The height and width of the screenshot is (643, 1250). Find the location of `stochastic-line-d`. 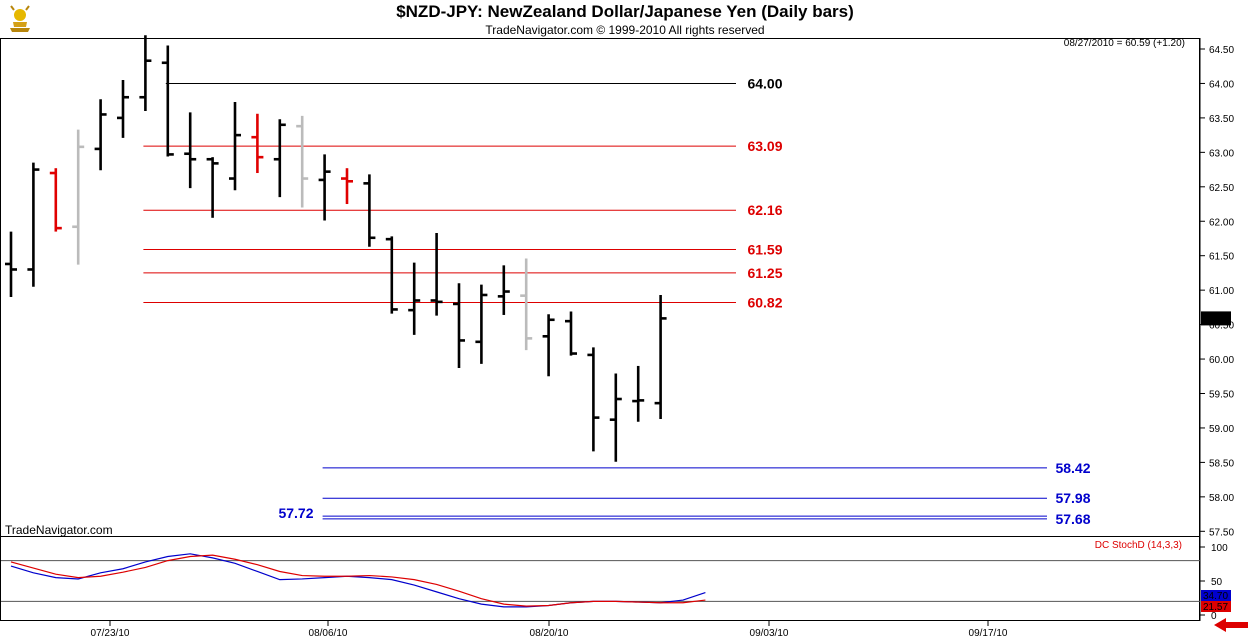

stochastic-line-d is located at coordinates (358, 580).